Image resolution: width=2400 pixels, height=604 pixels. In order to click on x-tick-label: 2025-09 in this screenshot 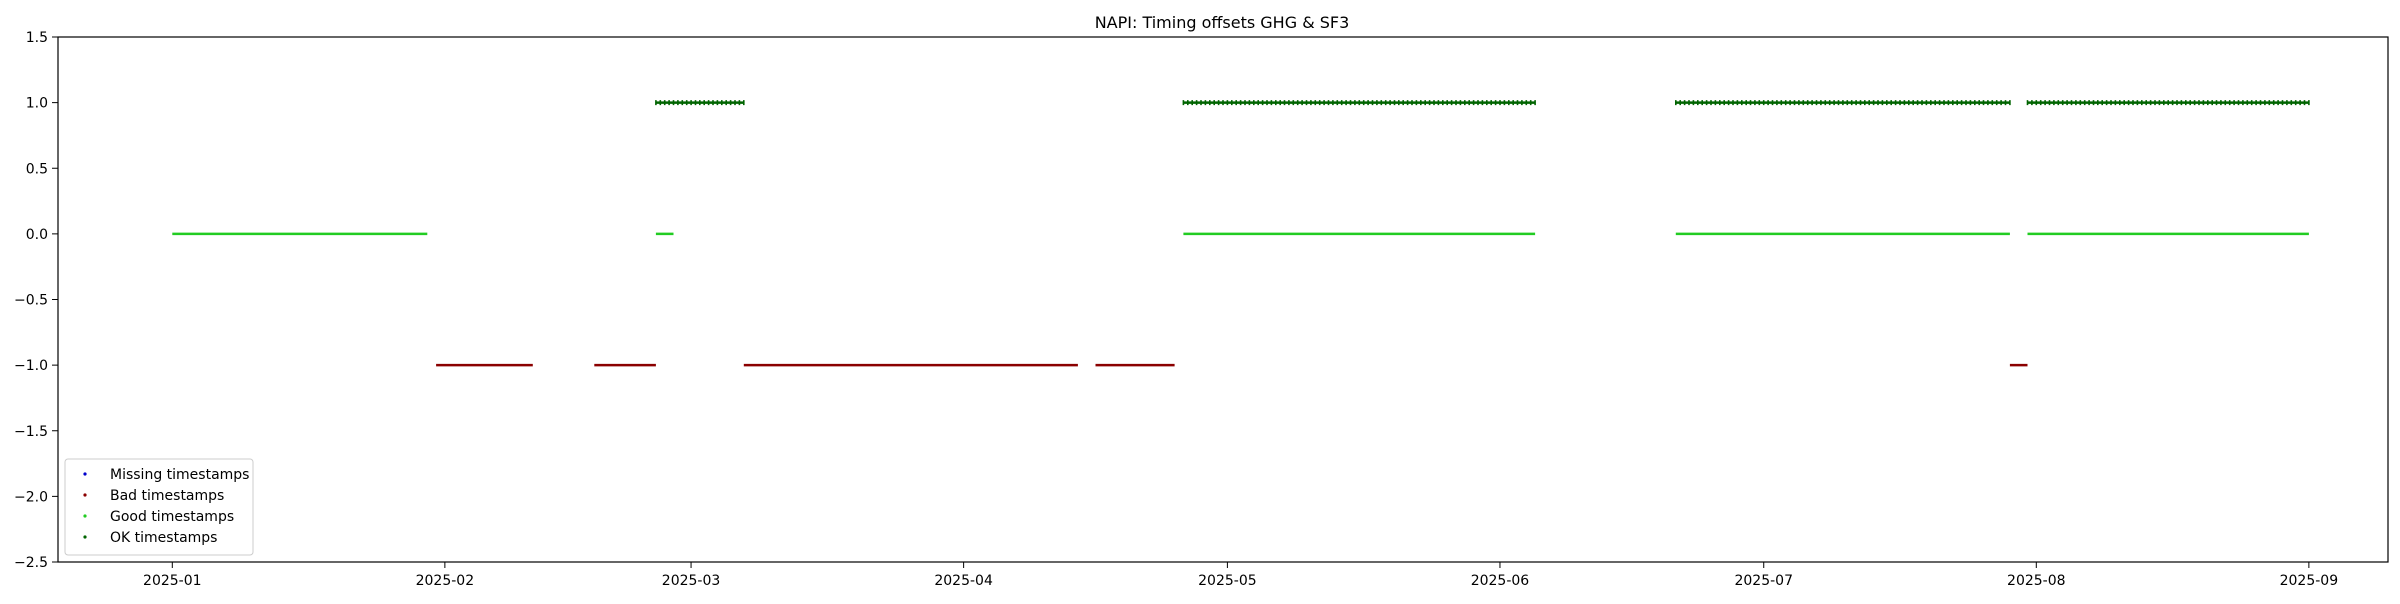, I will do `click(2309, 581)`.